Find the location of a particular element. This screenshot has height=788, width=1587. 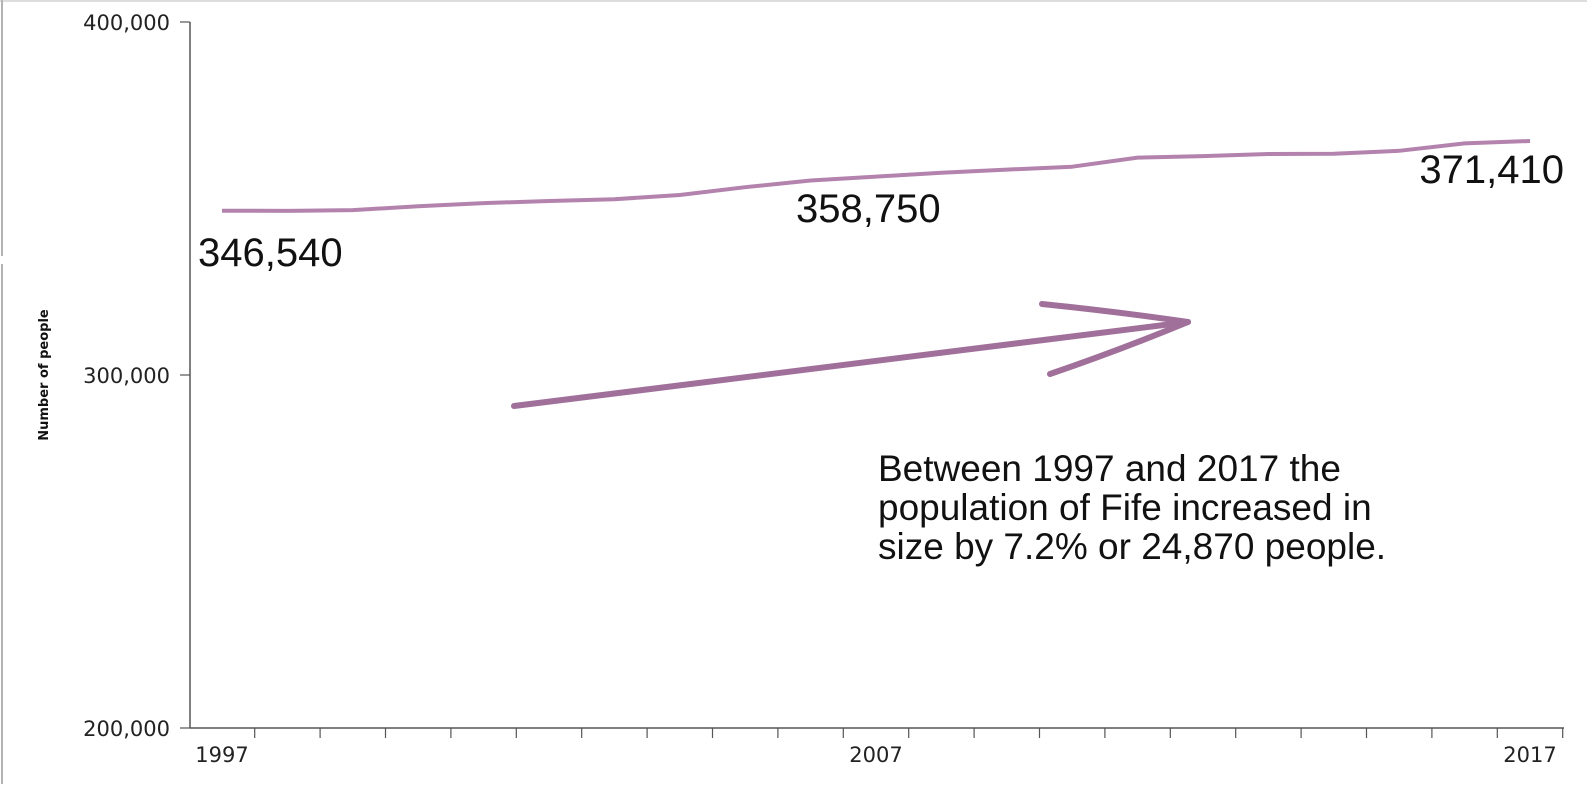

x-tick-label-2017: 2017 is located at coordinates (1529, 755).